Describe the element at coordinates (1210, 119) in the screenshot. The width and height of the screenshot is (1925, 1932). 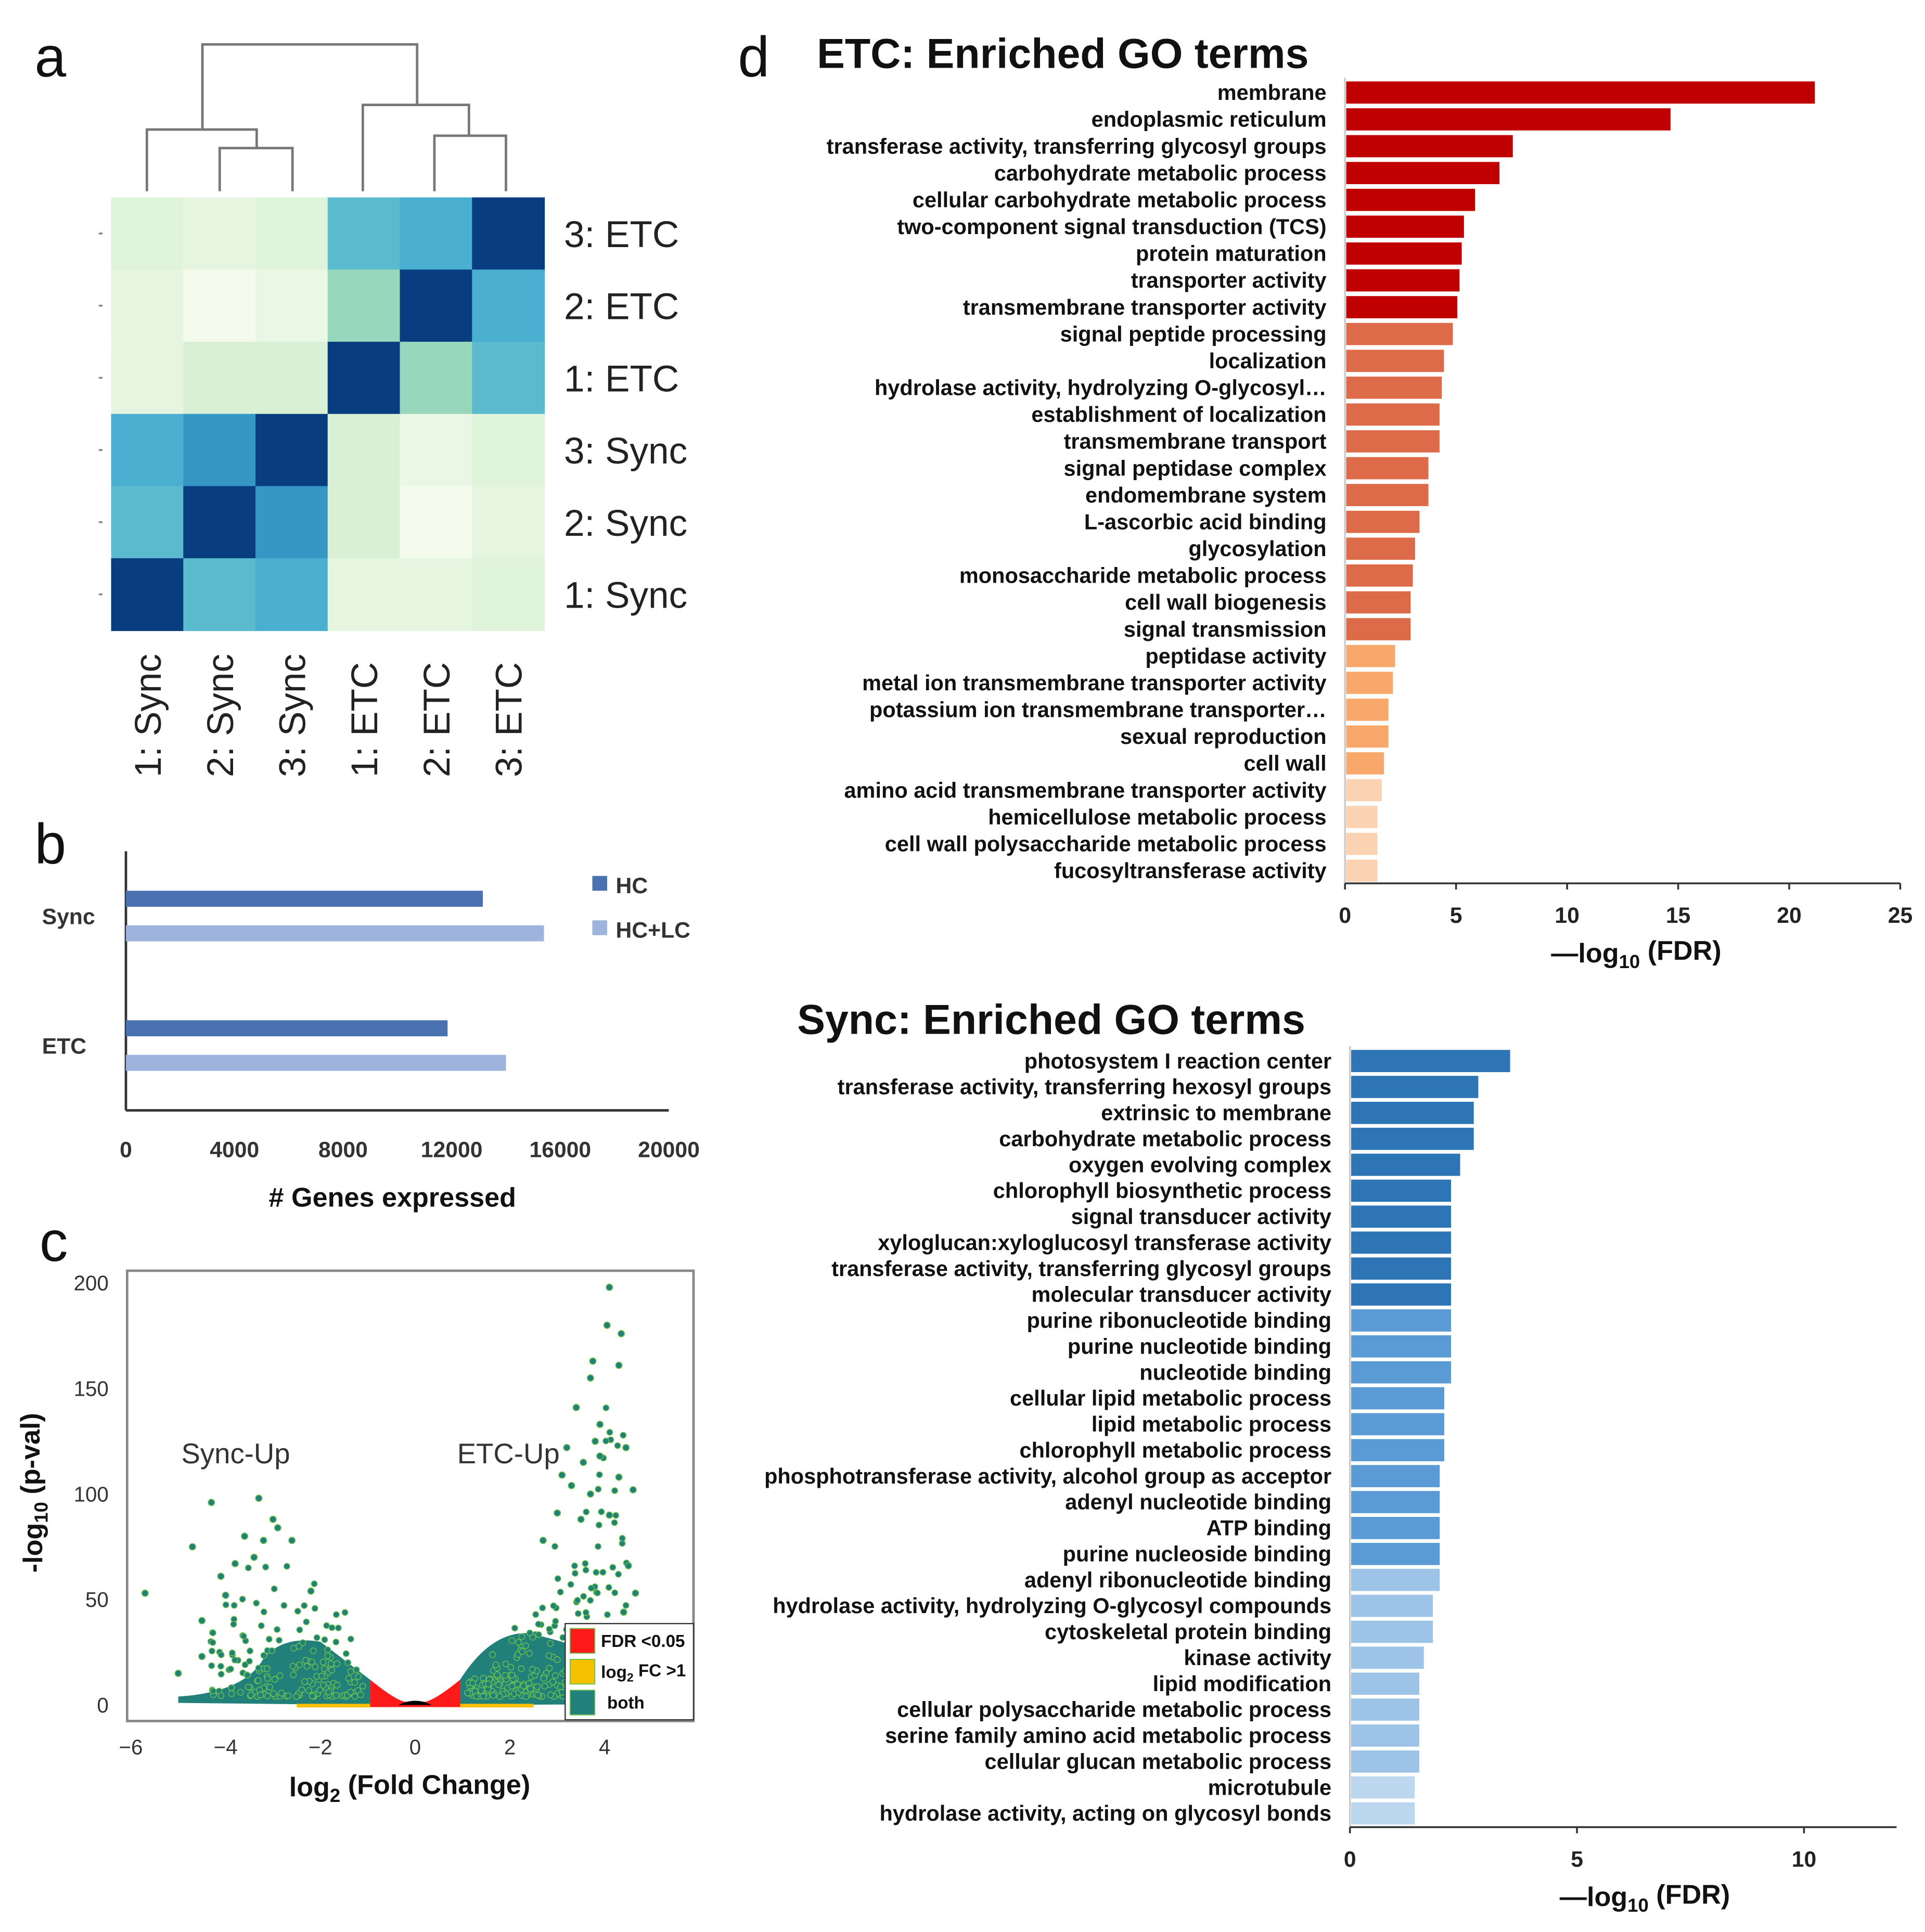
I see `go-term-label: endoplasmic reticulum` at that location.